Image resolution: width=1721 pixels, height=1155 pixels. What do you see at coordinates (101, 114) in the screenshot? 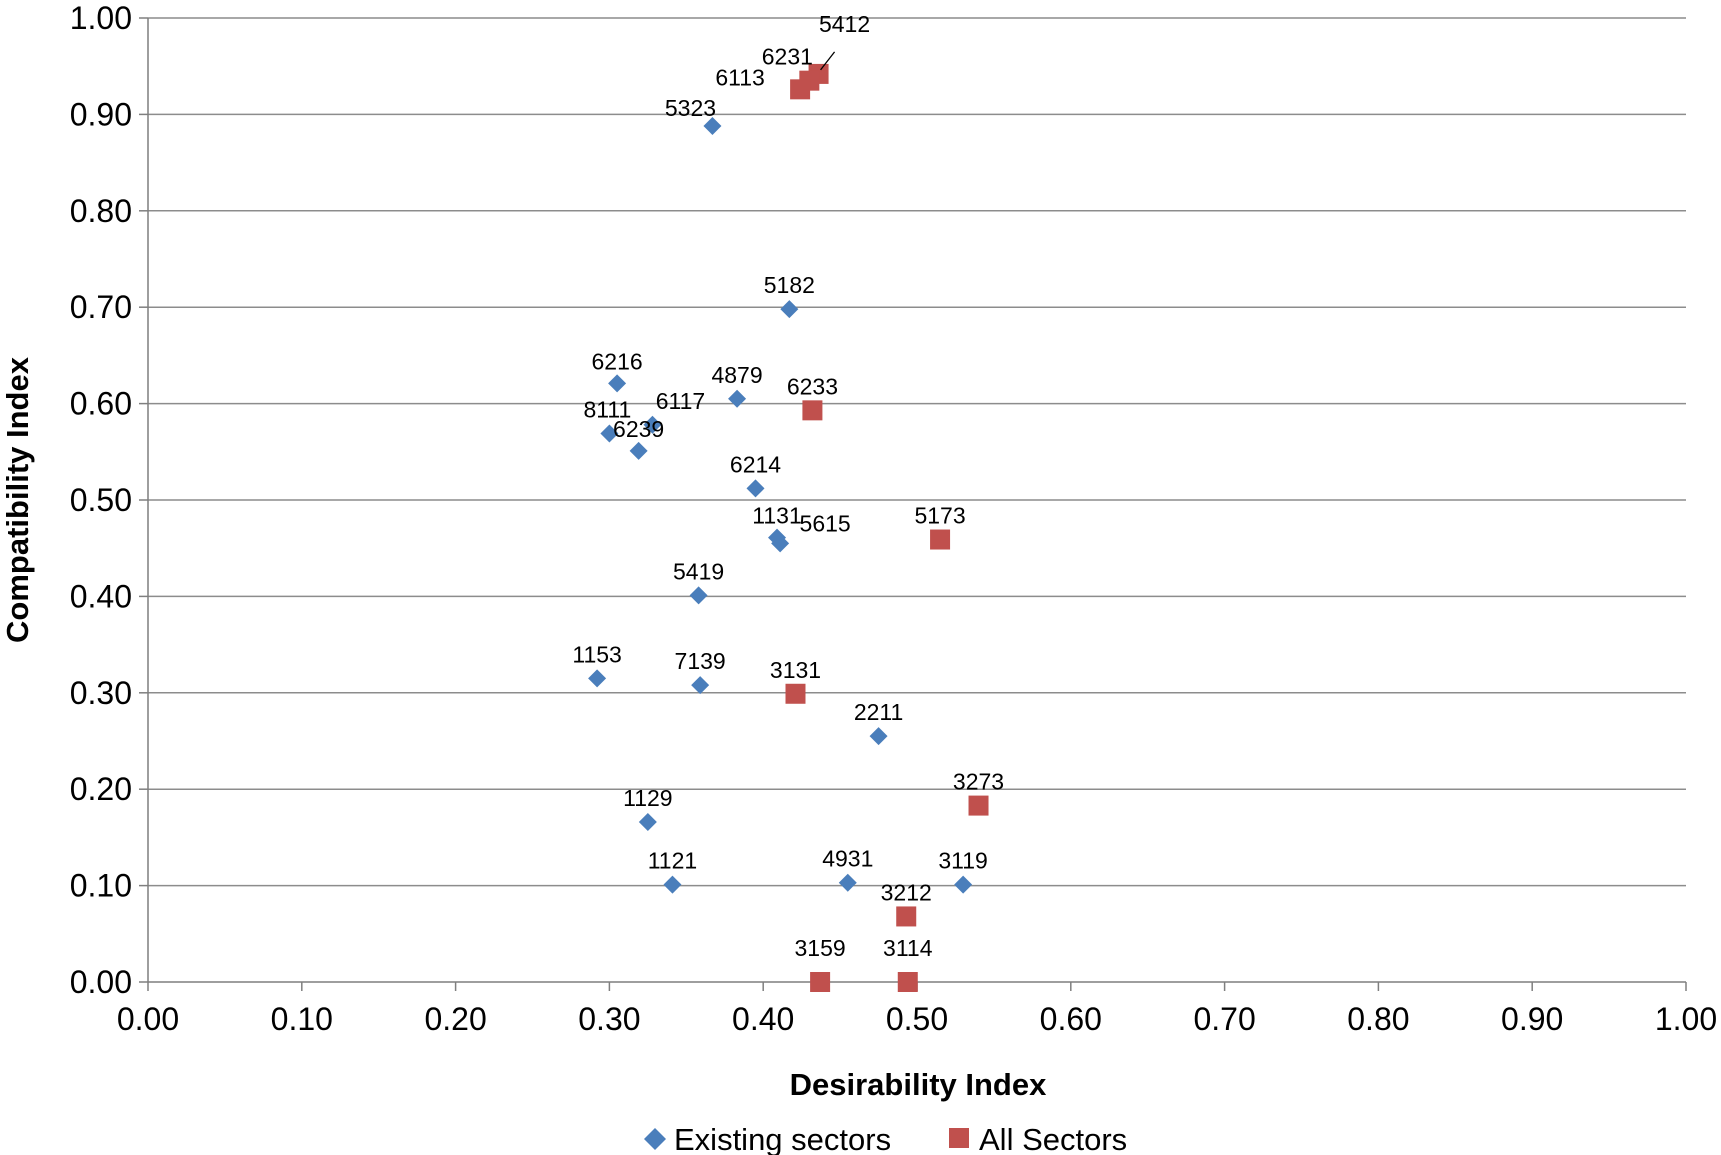
I see `y-tick-label: 0.90` at bounding box center [101, 114].